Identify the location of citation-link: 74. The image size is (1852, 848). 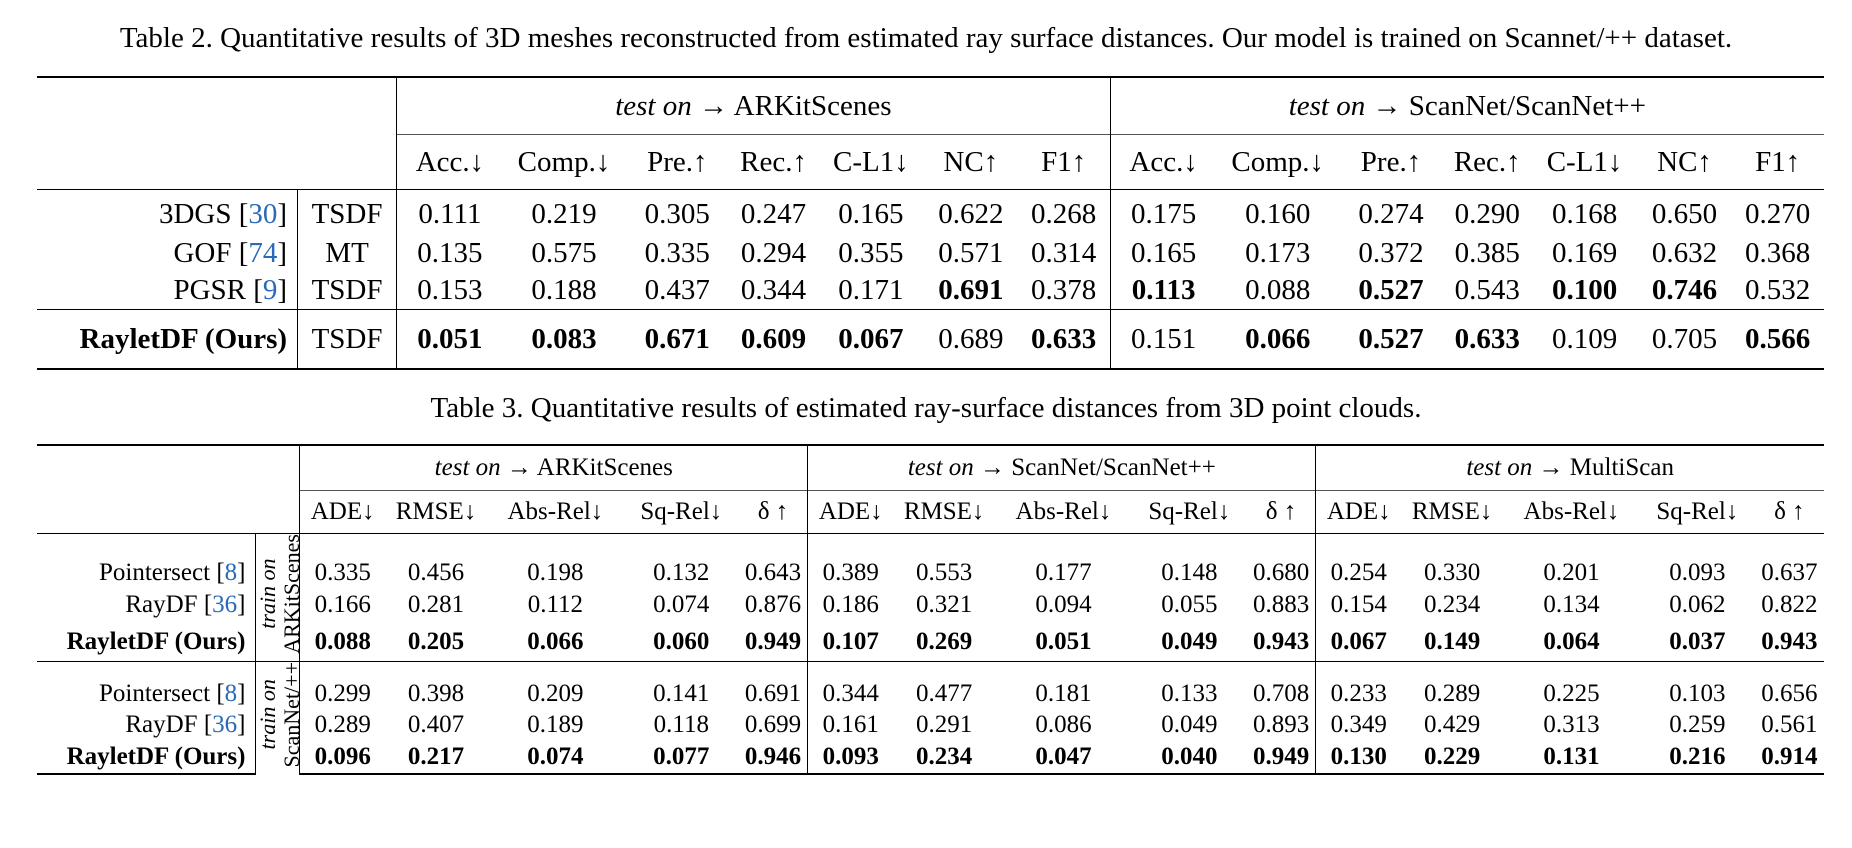
(263, 253).